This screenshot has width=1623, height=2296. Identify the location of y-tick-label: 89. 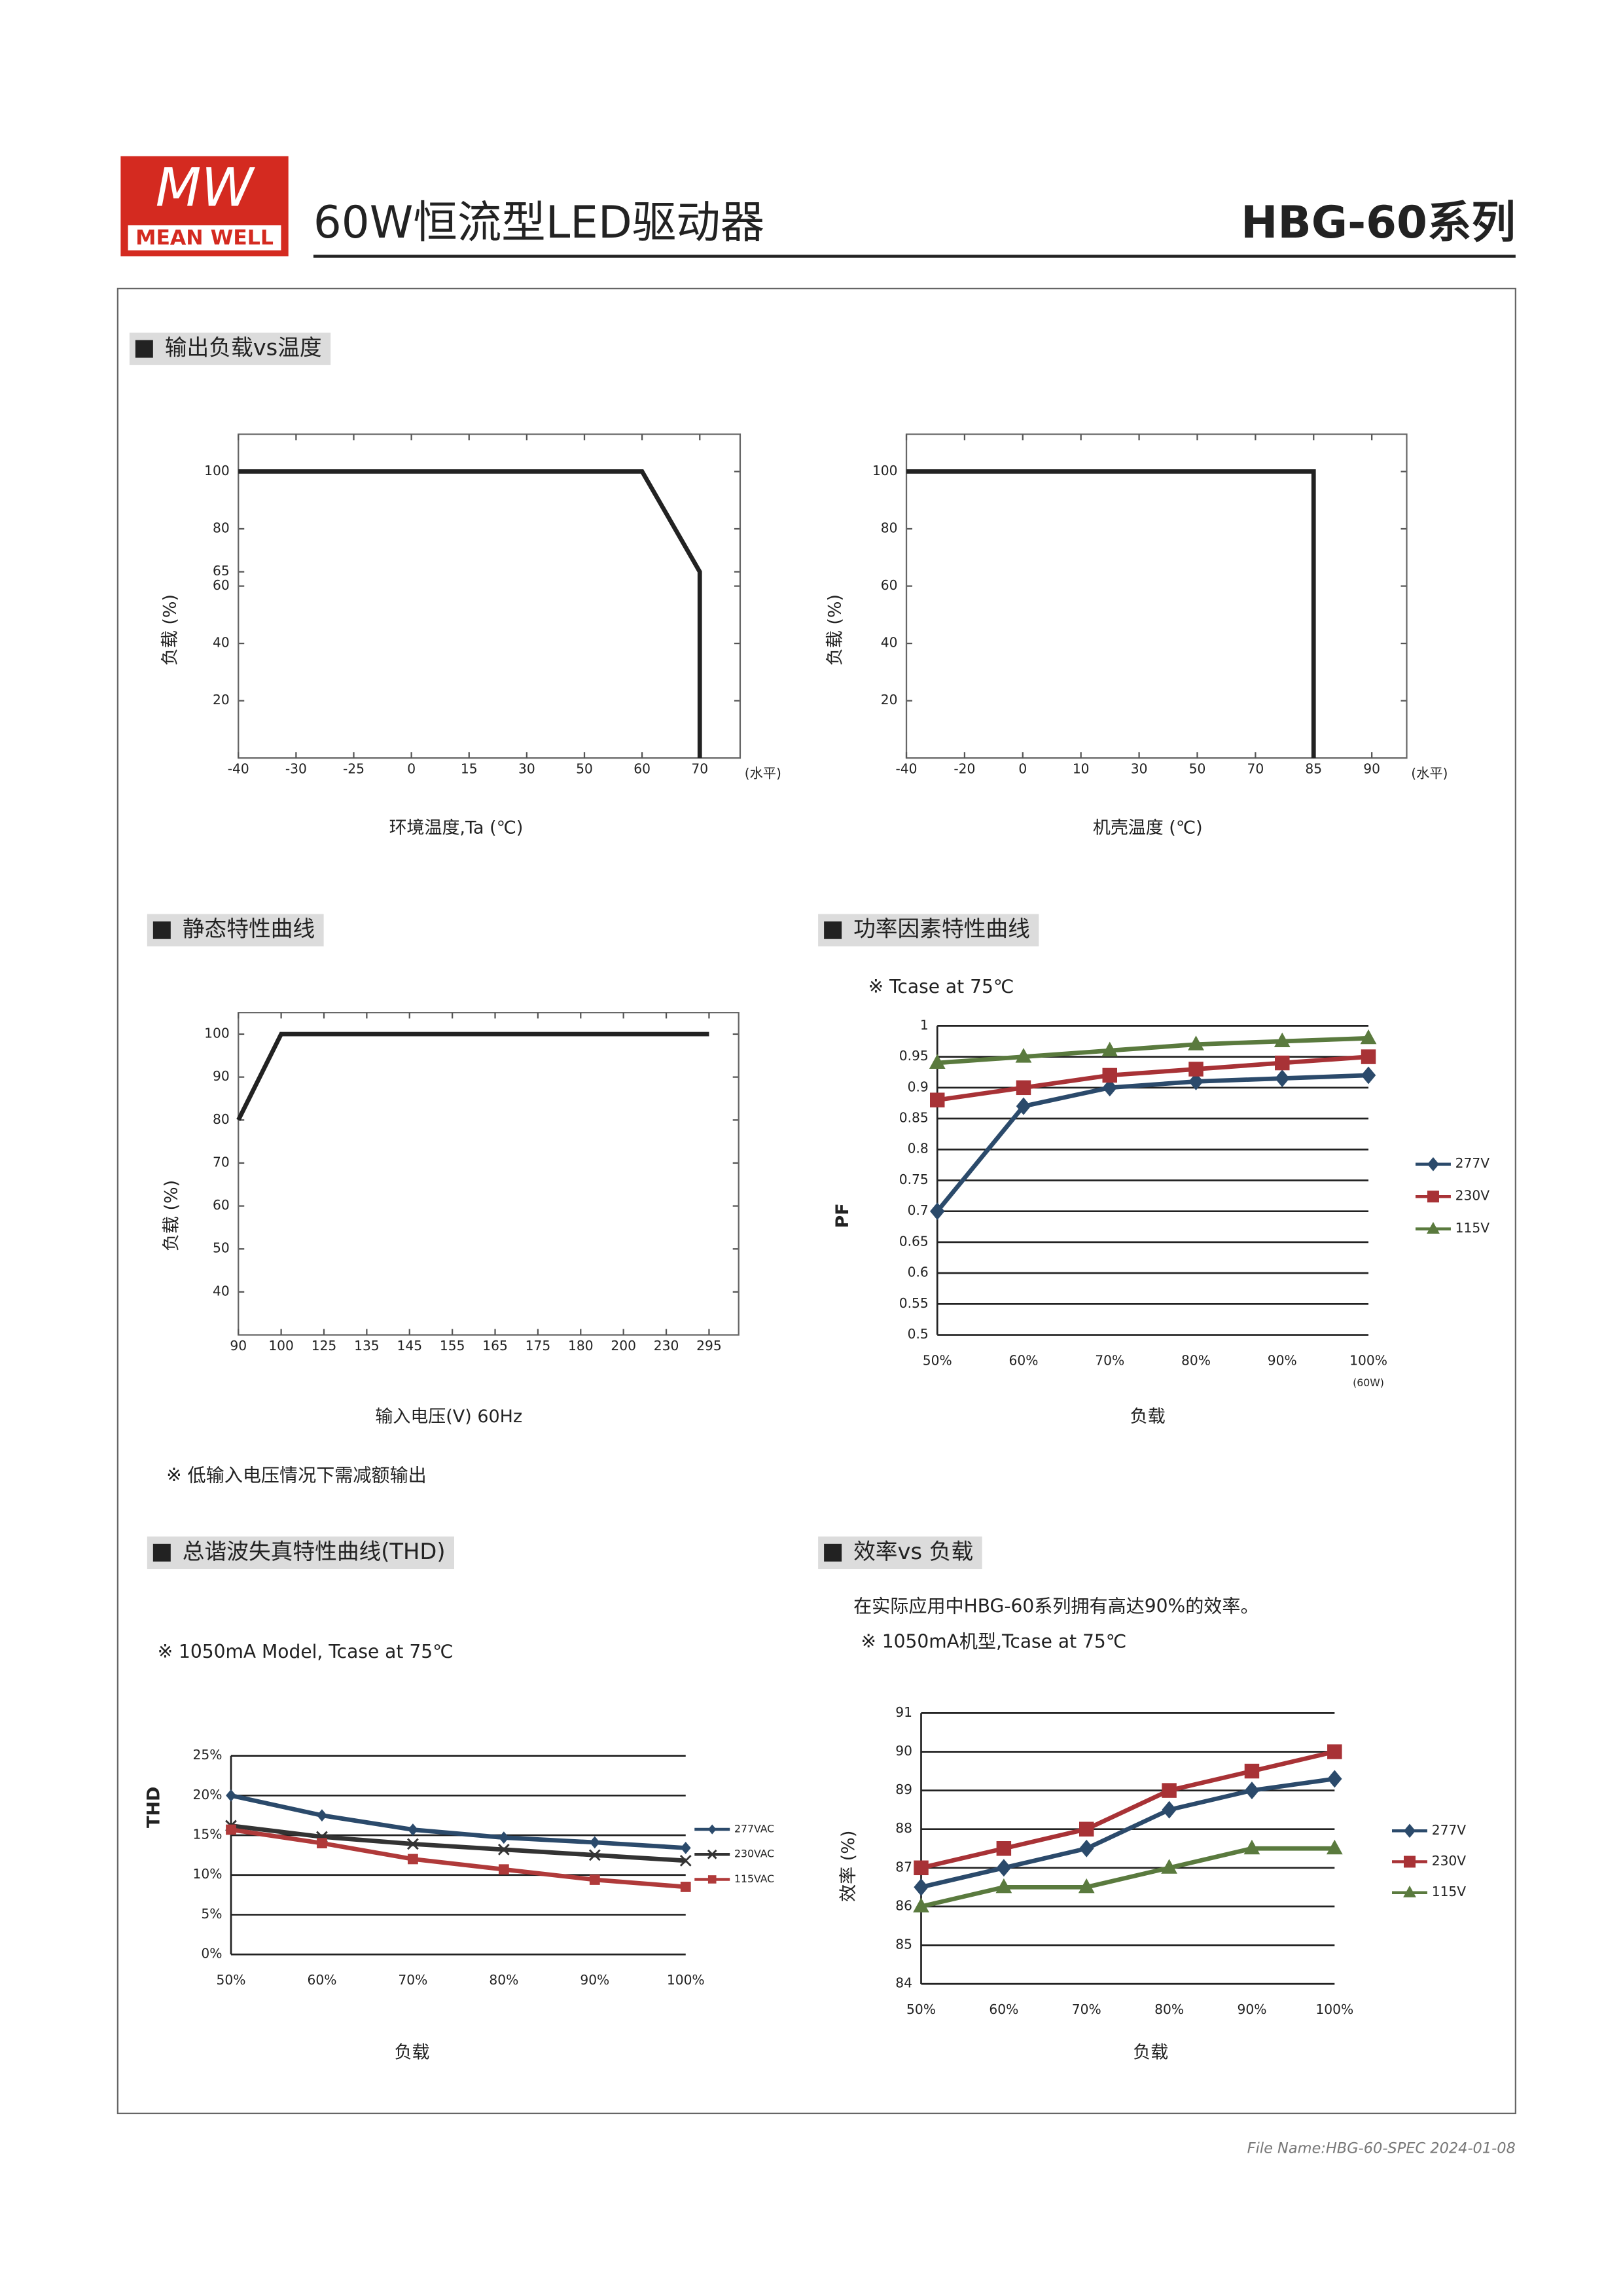
(903, 1789).